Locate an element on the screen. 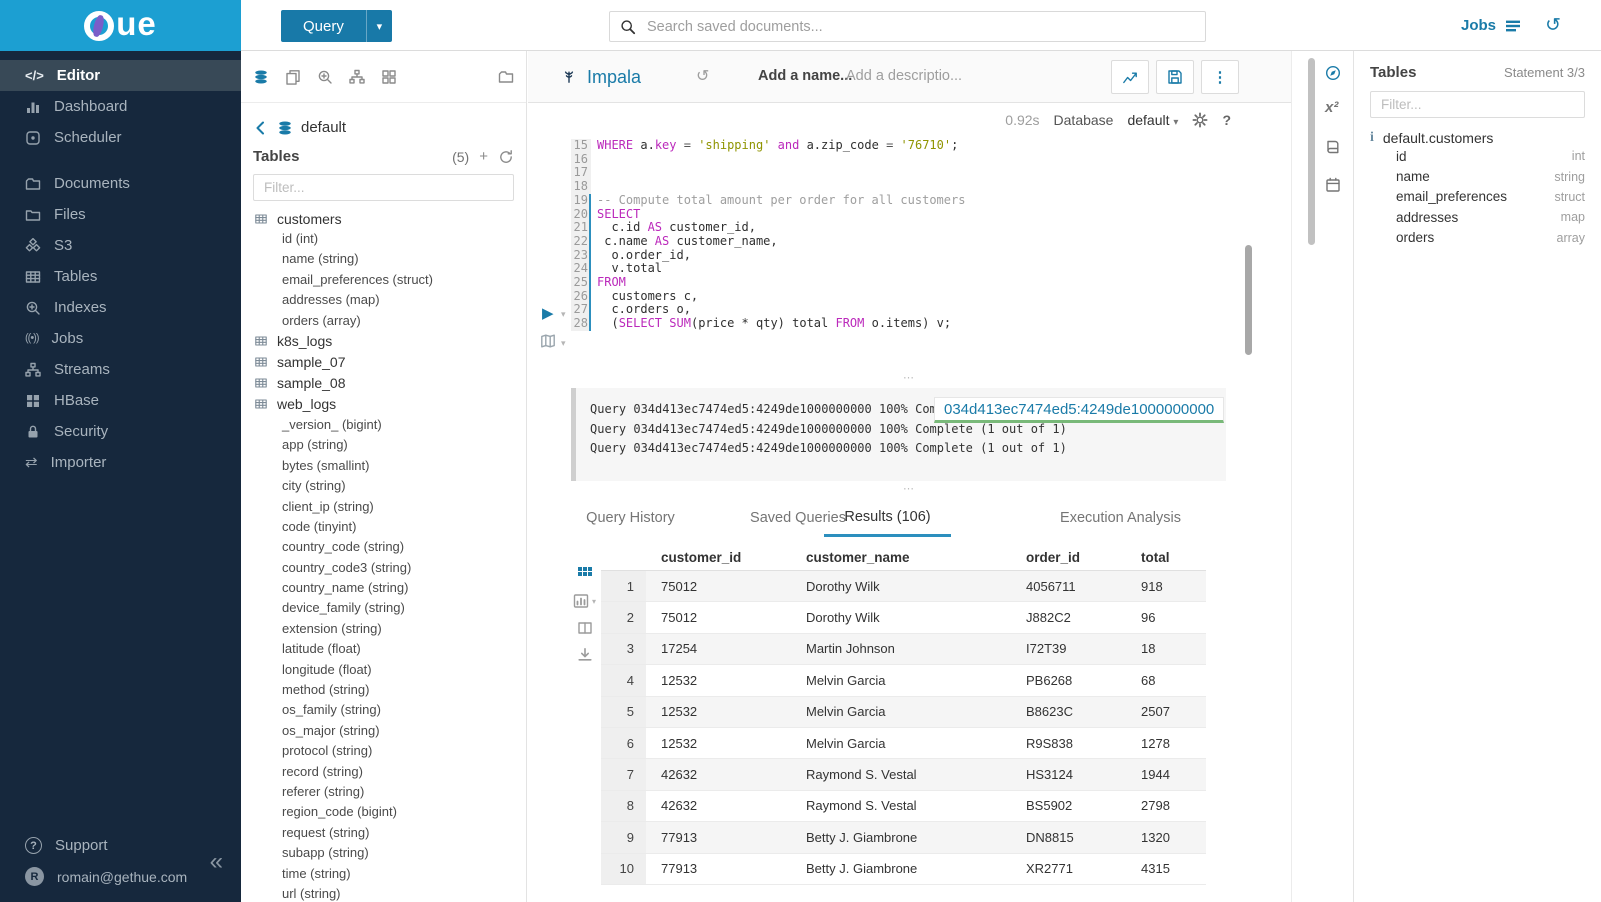  jobs-link: Jobs is located at coordinates (1491, 25).